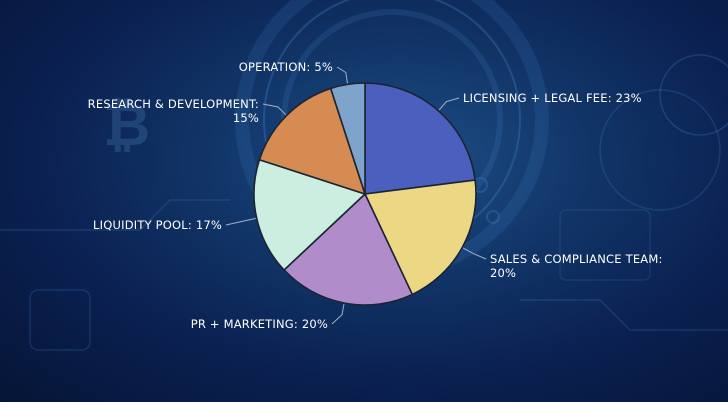 This screenshot has height=402, width=728. I want to click on slice-label-research-development: RESEARCH & DEVELOPMENT:, so click(173, 104).